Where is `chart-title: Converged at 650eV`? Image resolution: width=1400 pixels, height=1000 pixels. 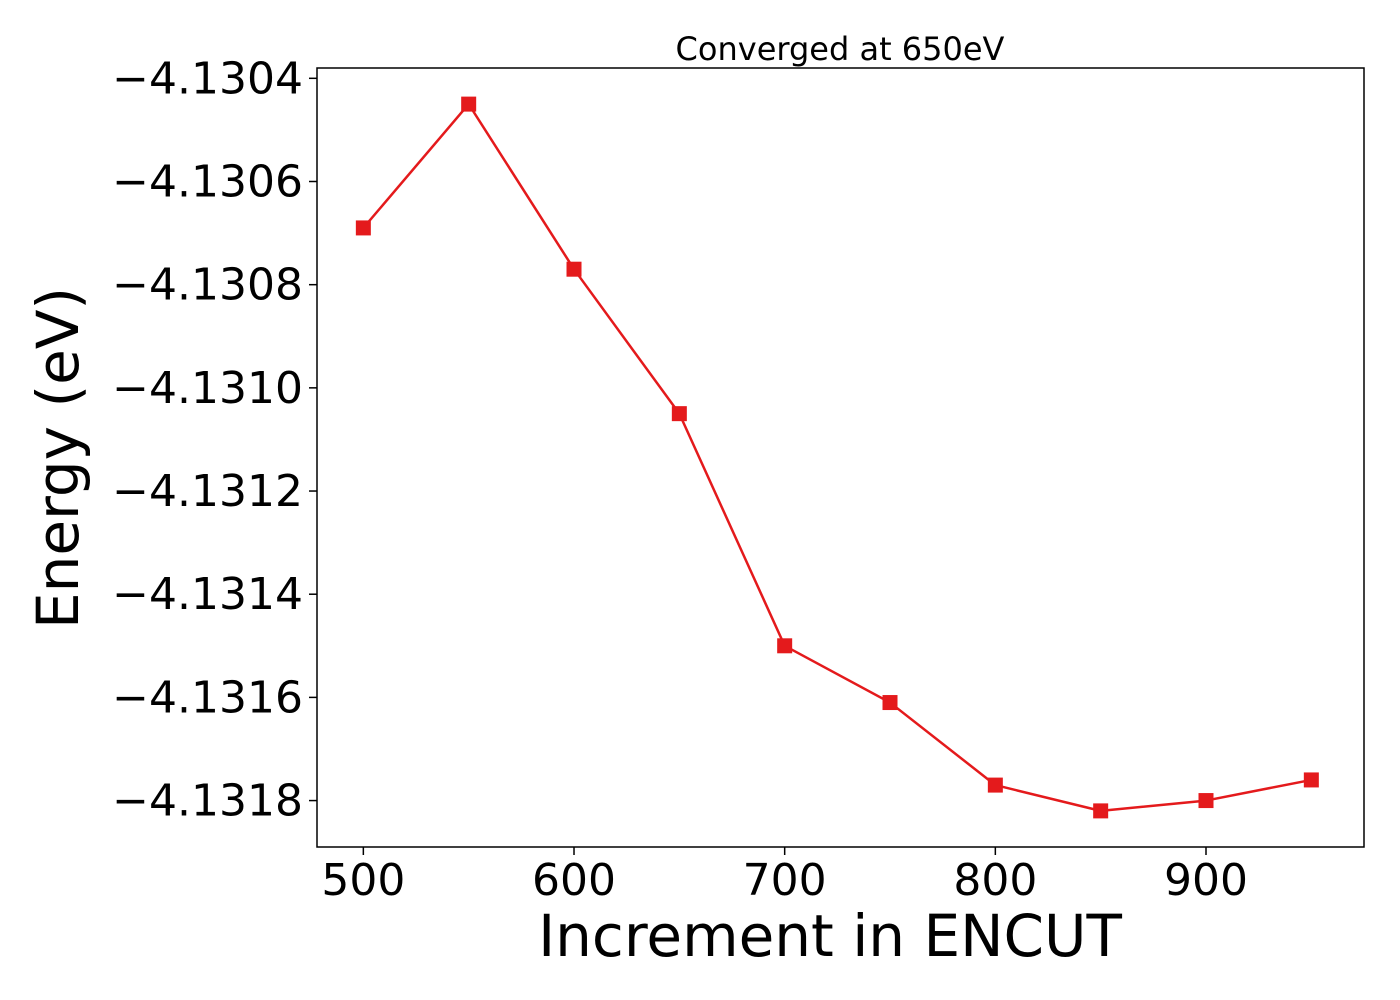 chart-title: Converged at 650eV is located at coordinates (840, 49).